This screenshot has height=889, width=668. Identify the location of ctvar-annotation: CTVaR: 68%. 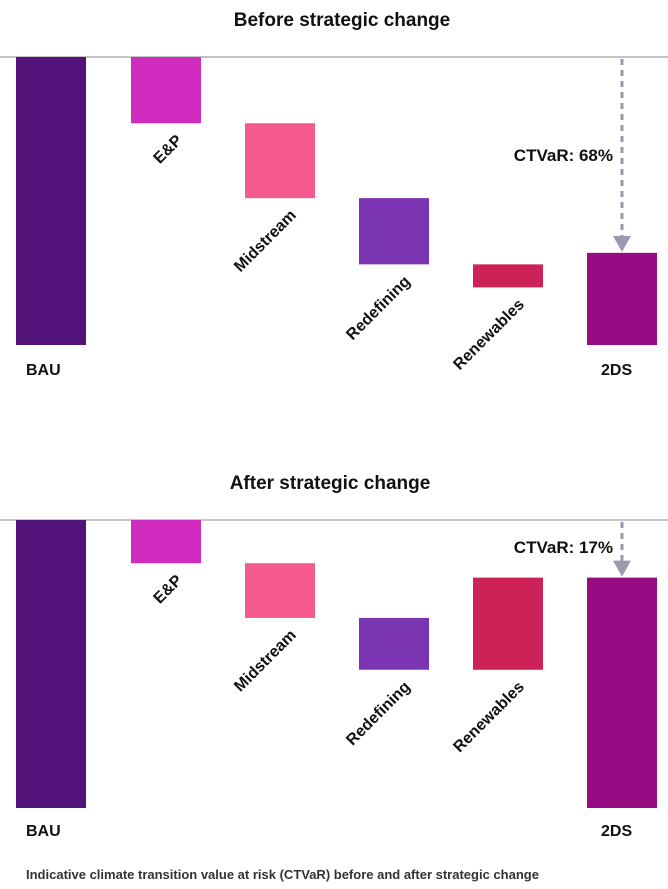
(563, 155).